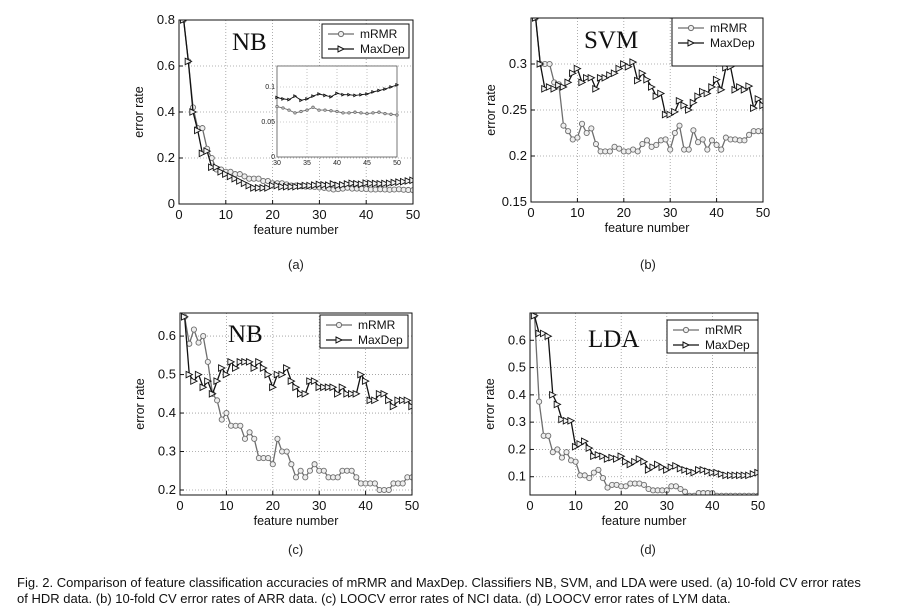  I want to click on panel-label-a: (a), so click(296, 264).